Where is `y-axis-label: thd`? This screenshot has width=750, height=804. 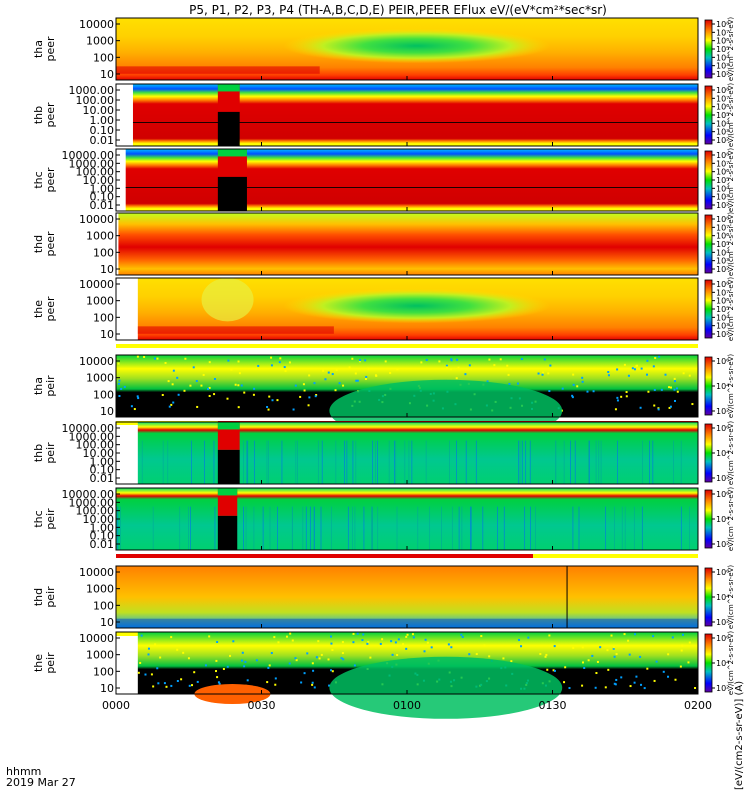 y-axis-label: thd is located at coordinates (38, 244).